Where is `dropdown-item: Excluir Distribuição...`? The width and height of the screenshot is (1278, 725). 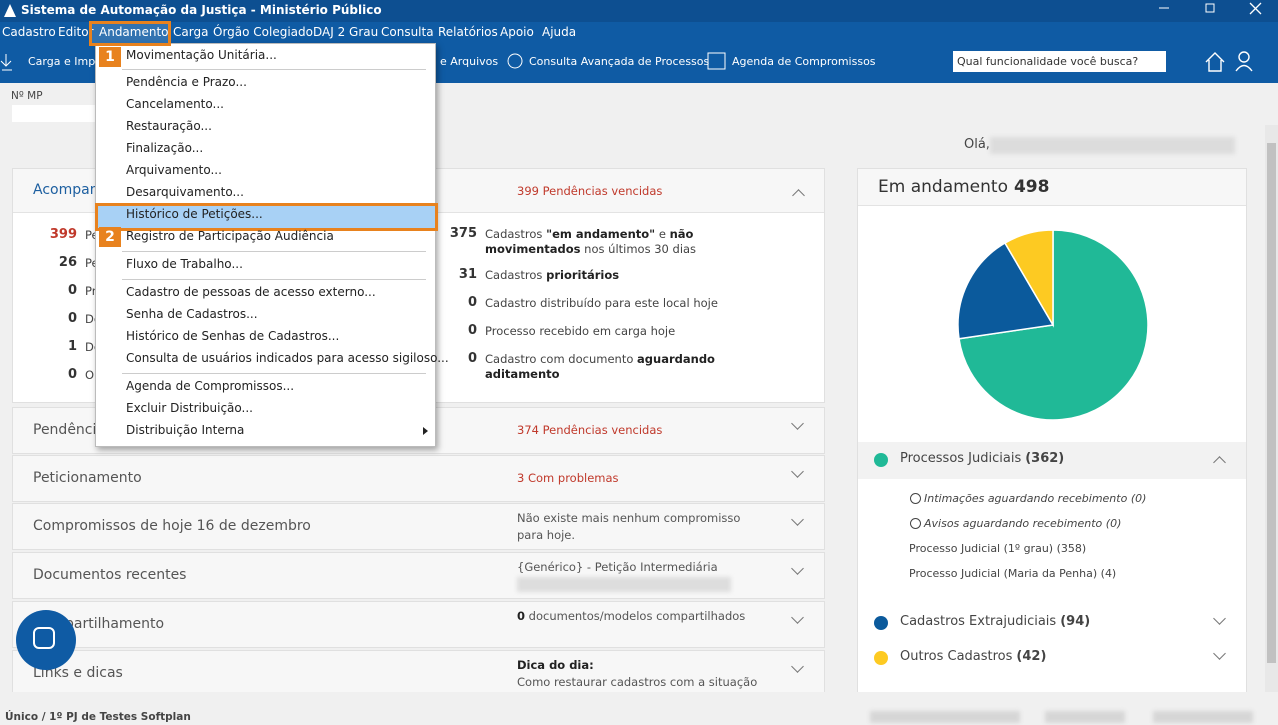
dropdown-item: Excluir Distribuição... is located at coordinates (189, 408).